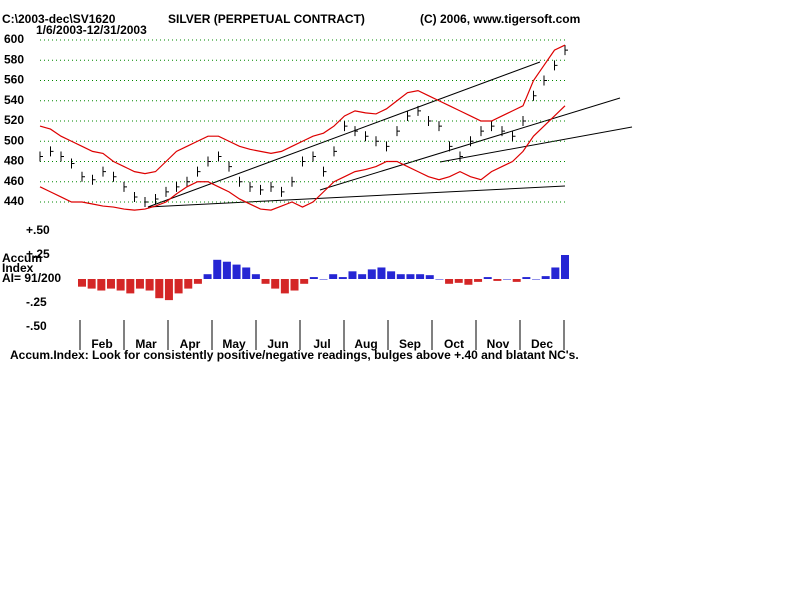  I want to click on x-tick-label: Apr, so click(190, 344).